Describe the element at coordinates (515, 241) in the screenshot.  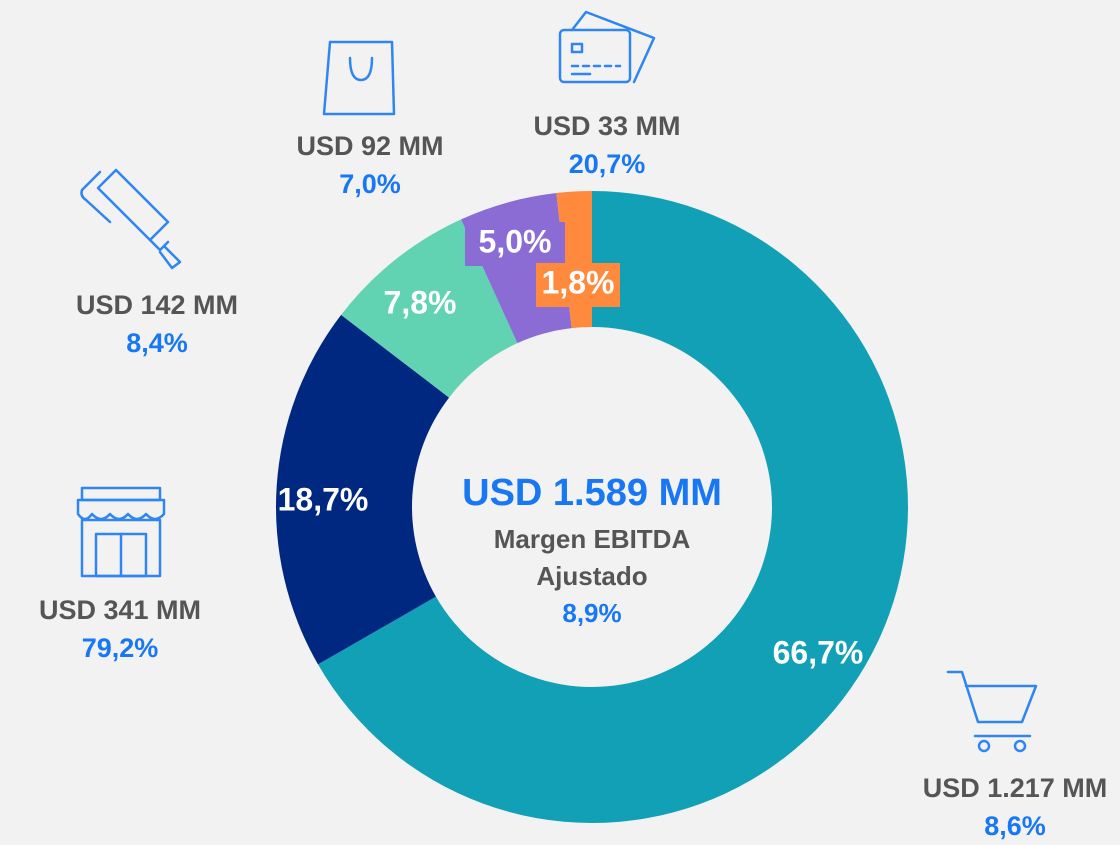
I see `segment-label: 5,0%` at that location.